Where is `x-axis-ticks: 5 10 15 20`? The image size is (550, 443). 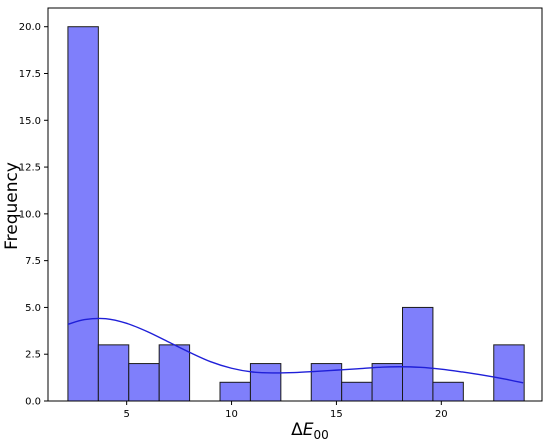 x-axis-ticks: 5 10 15 20 is located at coordinates (285, 410).